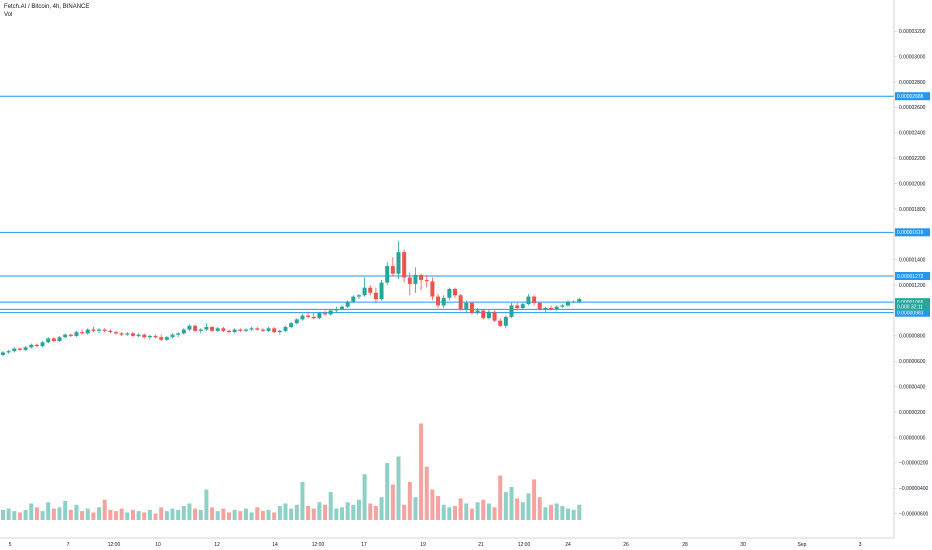 Image resolution: width=932 pixels, height=550 pixels. I want to click on price-tick-label: 0.00001200, so click(912, 286).